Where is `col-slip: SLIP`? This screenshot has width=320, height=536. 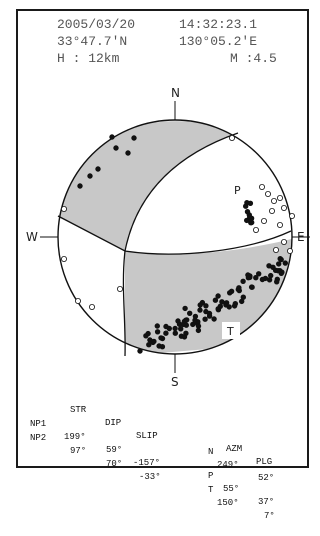
col-slip: SLIP is located at coordinates (147, 436).